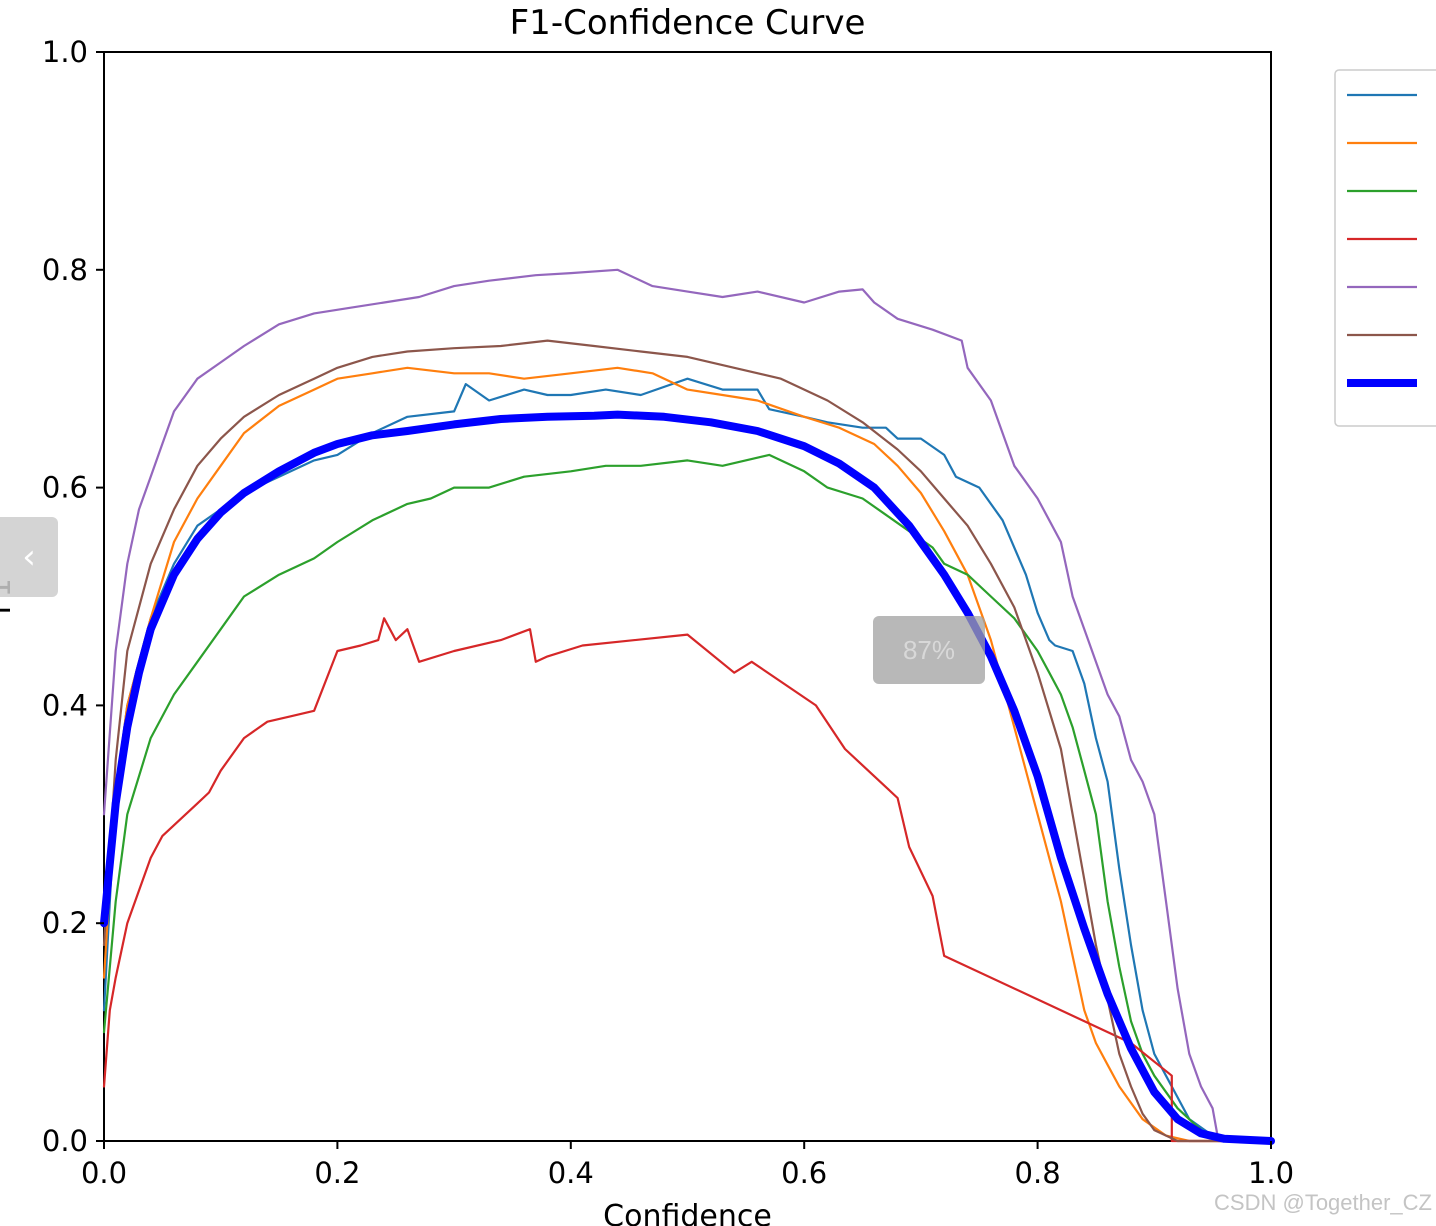 This screenshot has width=1436, height=1226. I want to click on previous-image-button: ‹, so click(29, 557).